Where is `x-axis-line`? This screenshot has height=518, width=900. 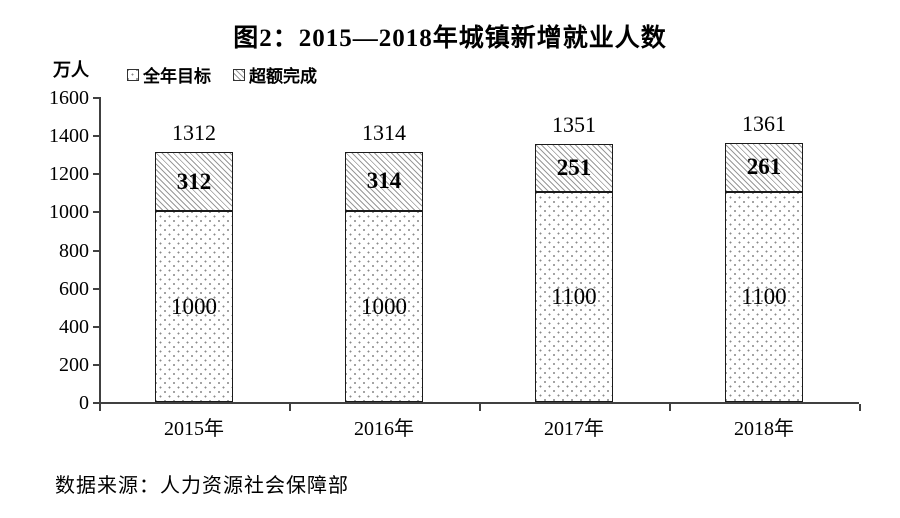
x-axis-line is located at coordinates (479, 403).